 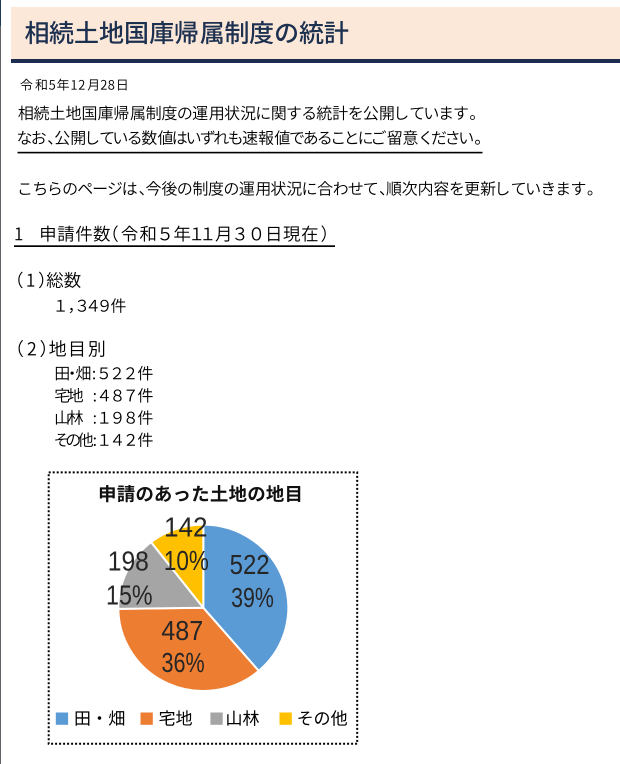 I want to click on svg-text: 522, so click(x=250, y=564).